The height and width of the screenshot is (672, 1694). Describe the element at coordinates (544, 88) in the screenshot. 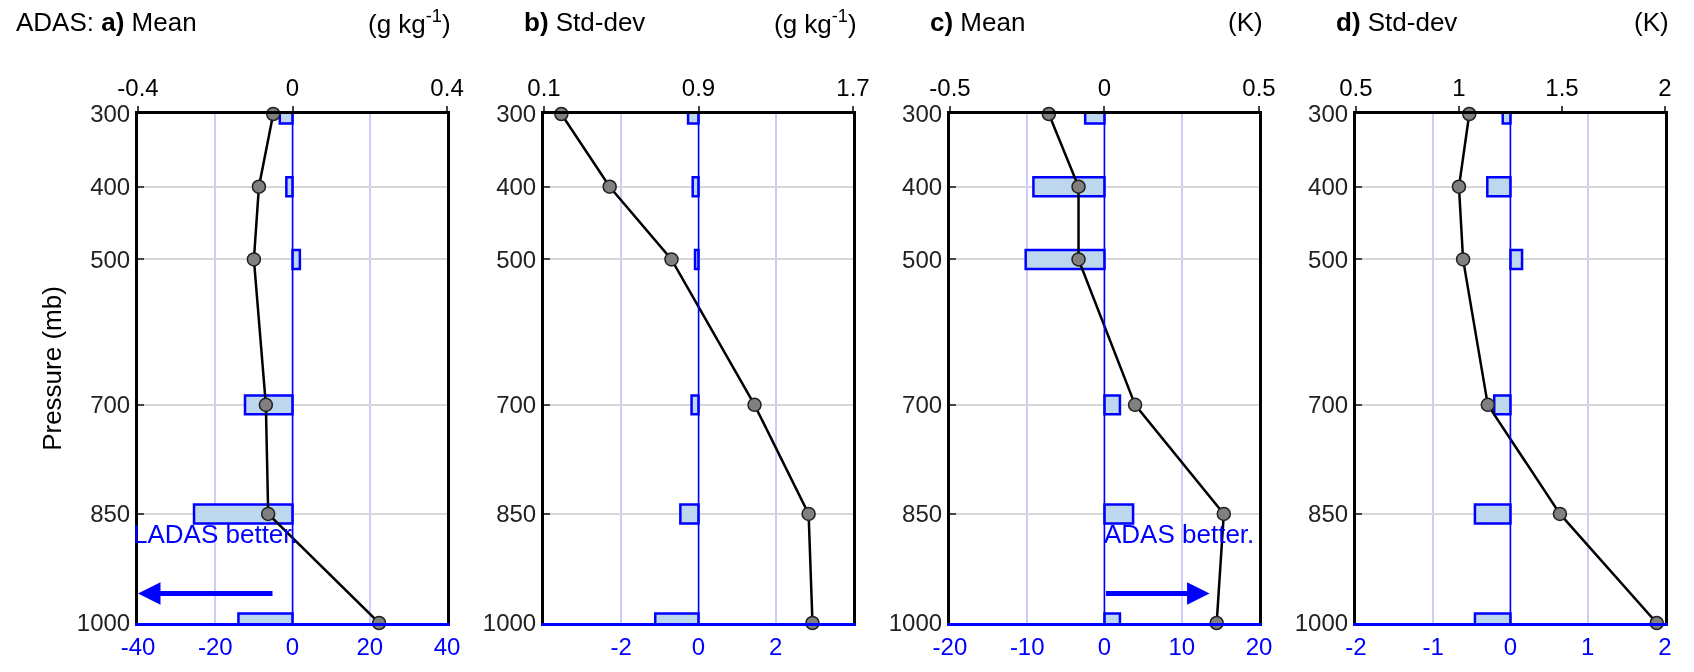

I see `x2-tick-label: 0.1` at that location.